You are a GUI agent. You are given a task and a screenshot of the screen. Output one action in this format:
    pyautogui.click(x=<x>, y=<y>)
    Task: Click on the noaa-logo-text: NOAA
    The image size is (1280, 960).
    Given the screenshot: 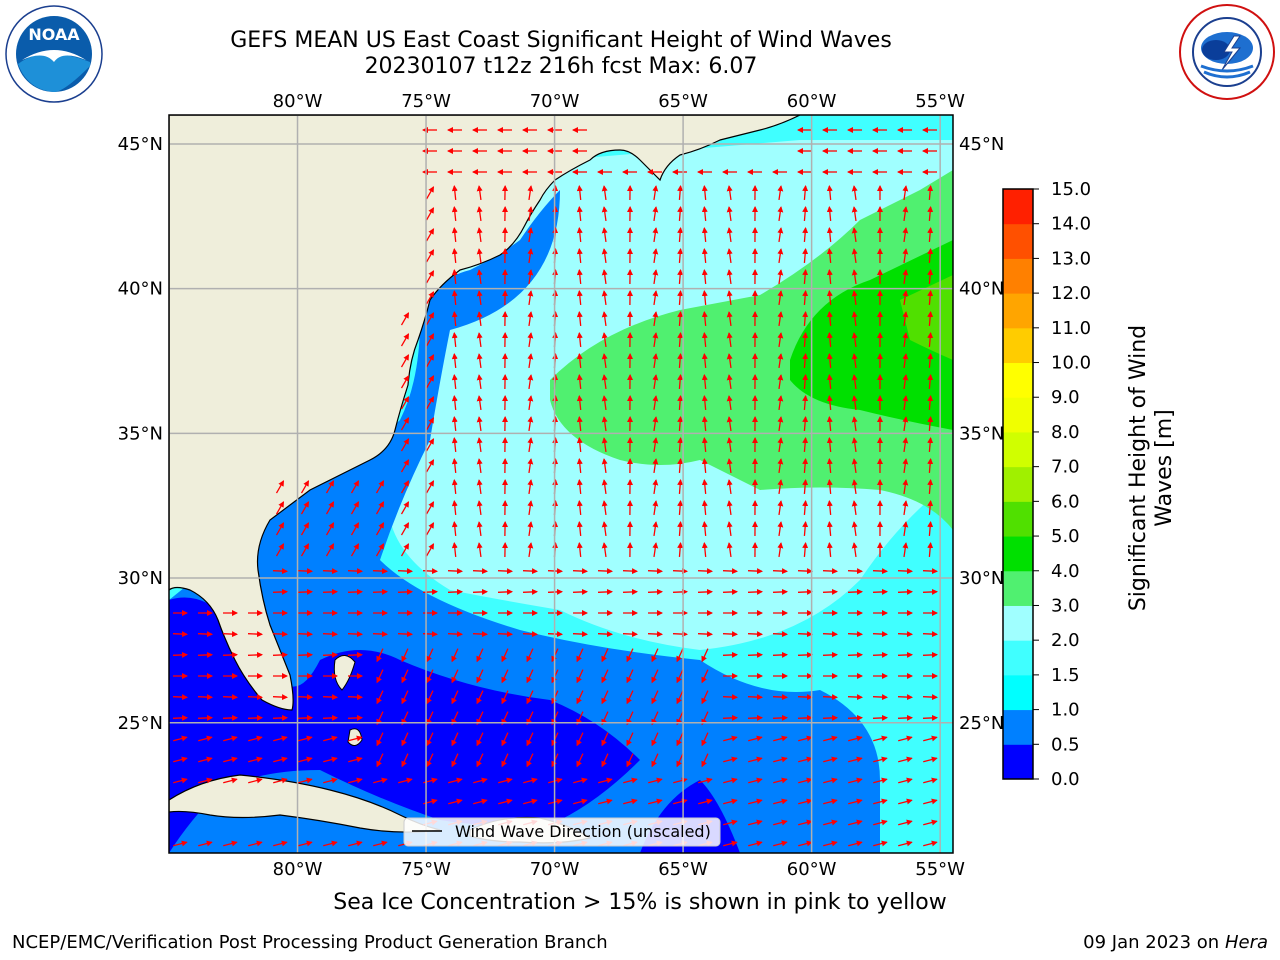 What is the action you would take?
    pyautogui.click(x=54, y=34)
    